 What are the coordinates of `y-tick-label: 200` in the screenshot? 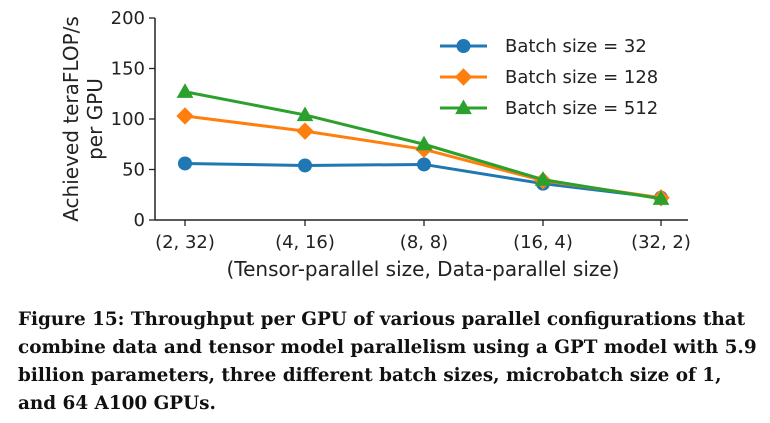 It's located at (128, 18).